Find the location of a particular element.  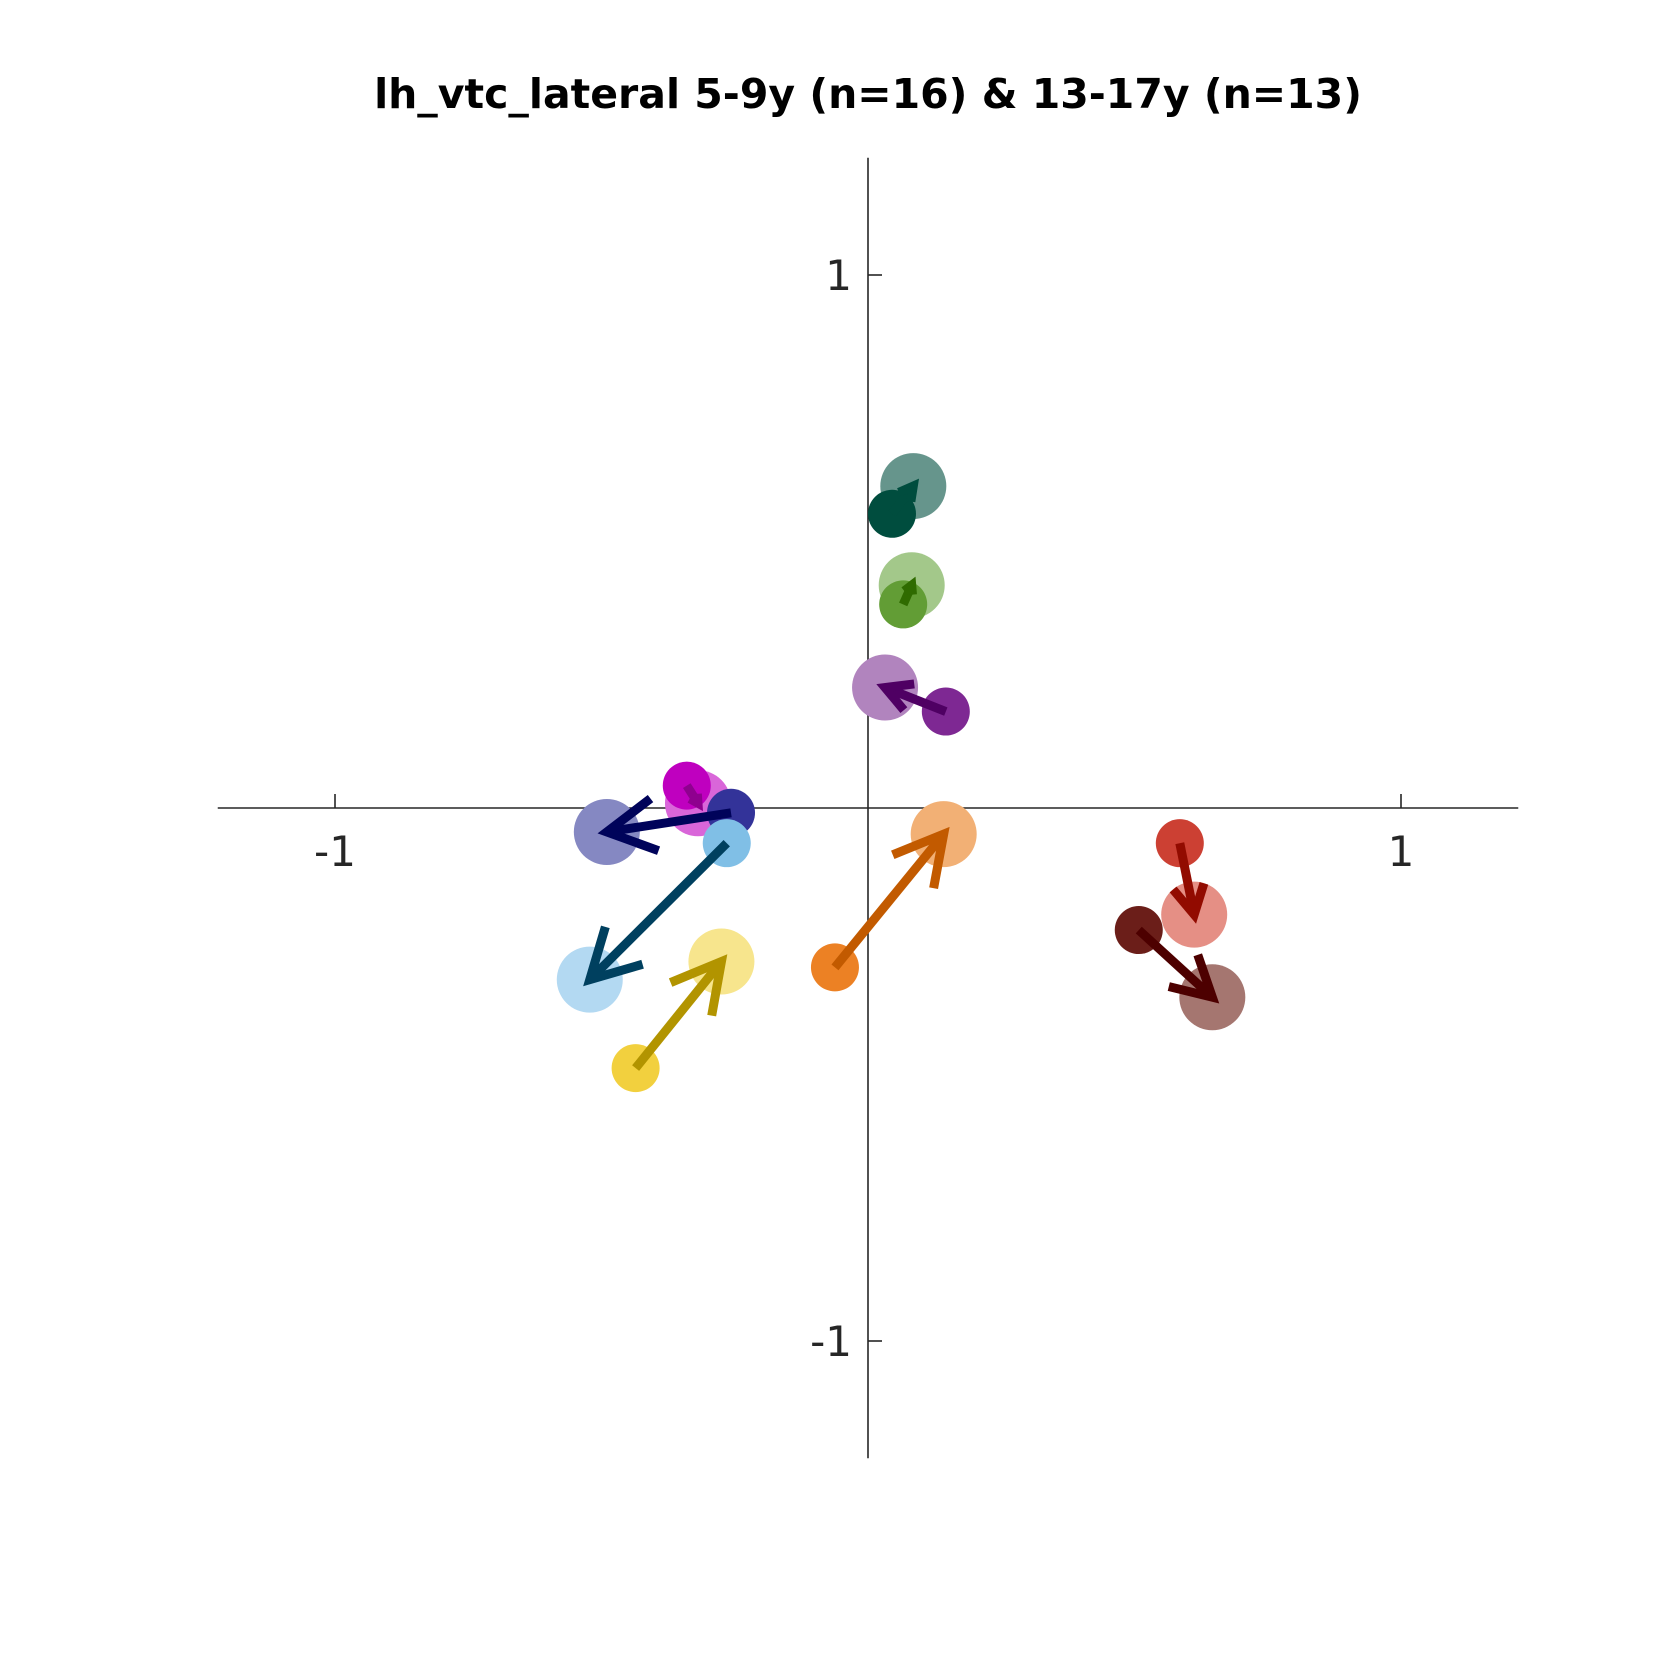

y-tick-label: -1 is located at coordinates (831, 1341).